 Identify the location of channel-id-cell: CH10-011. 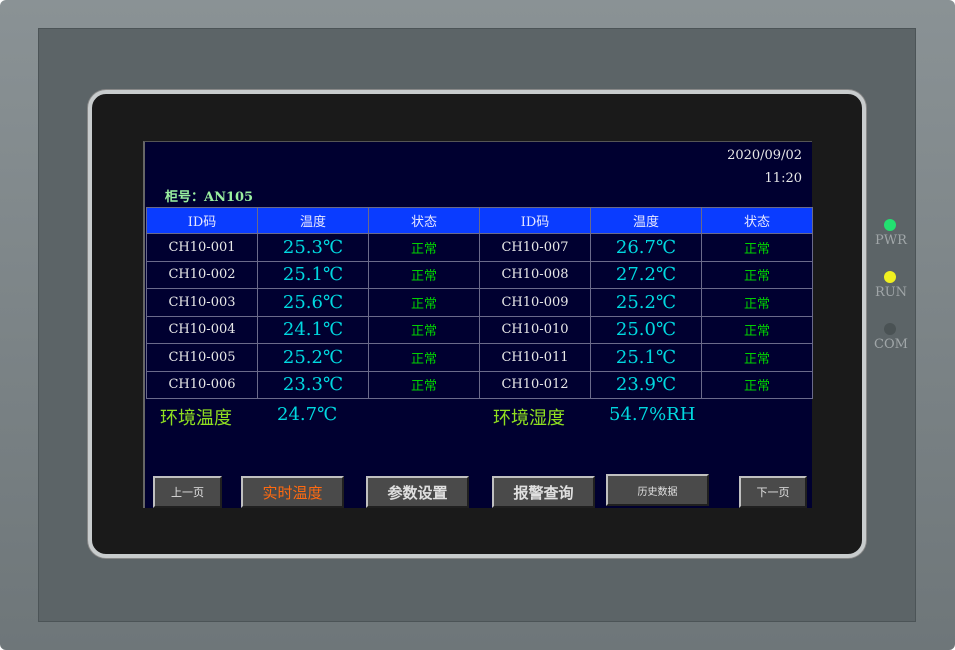
(535, 357).